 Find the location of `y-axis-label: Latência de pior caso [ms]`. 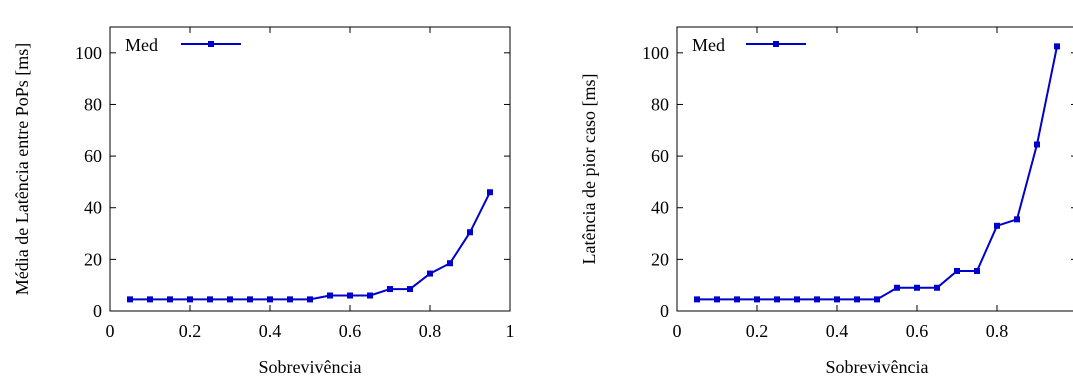

y-axis-label: Latência de pior caso [ms] is located at coordinates (589, 169).